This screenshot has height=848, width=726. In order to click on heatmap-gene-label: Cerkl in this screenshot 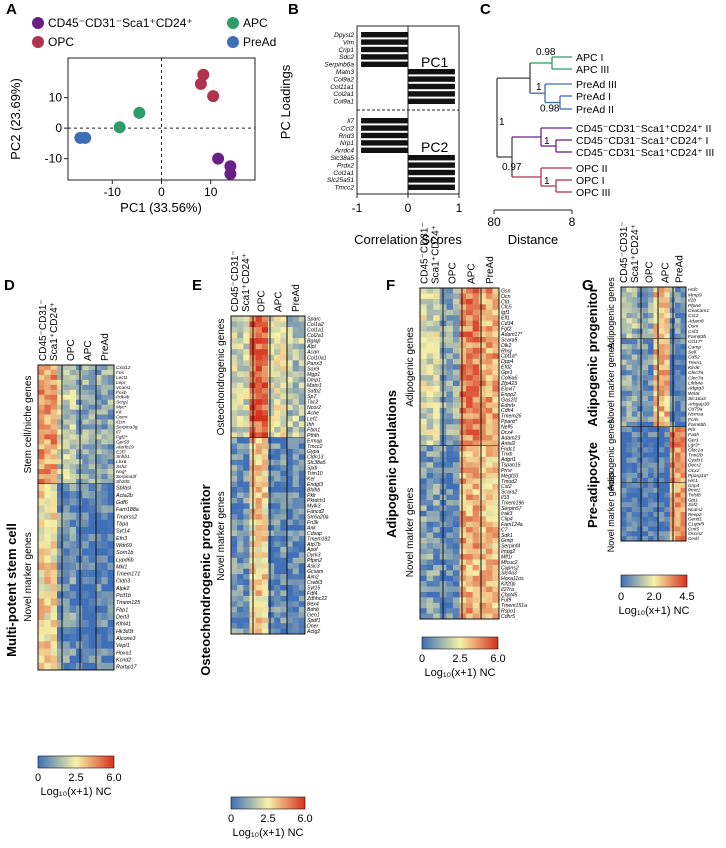, I will do `click(694, 538)`.